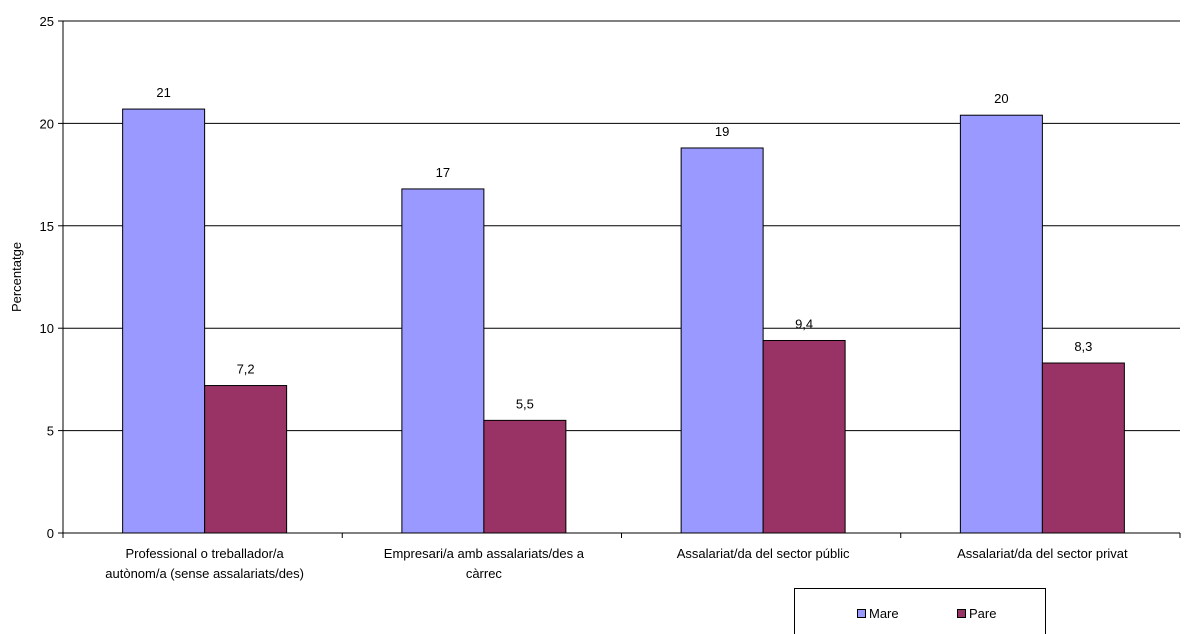  I want to click on y-axis-title: Percentatge, so click(16, 277).